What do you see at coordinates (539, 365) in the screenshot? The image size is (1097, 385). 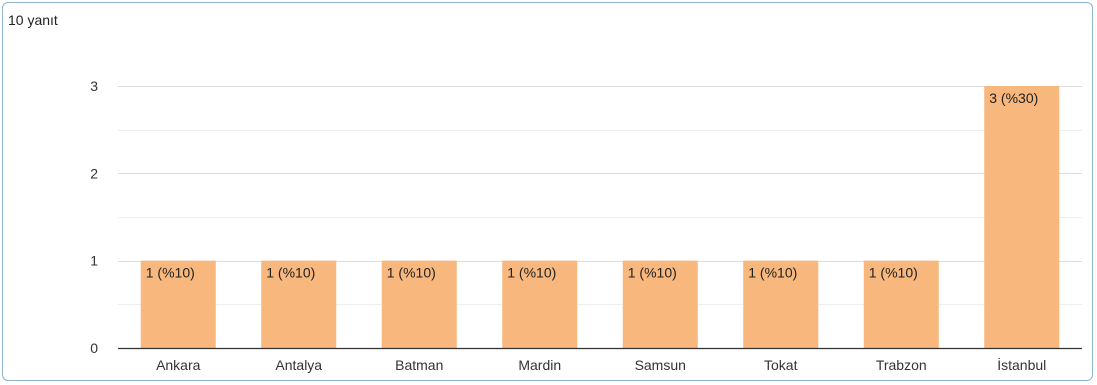 I see `x-tick-label: Mardin` at bounding box center [539, 365].